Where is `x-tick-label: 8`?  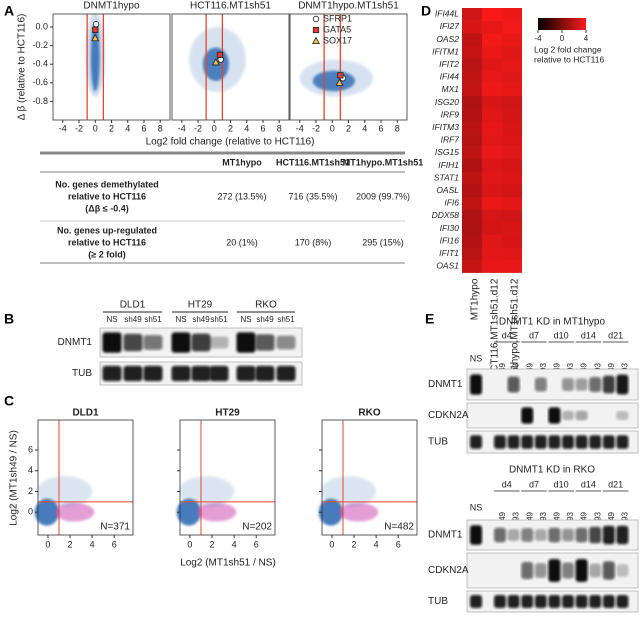
x-tick-label: 8 is located at coordinates (279, 128).